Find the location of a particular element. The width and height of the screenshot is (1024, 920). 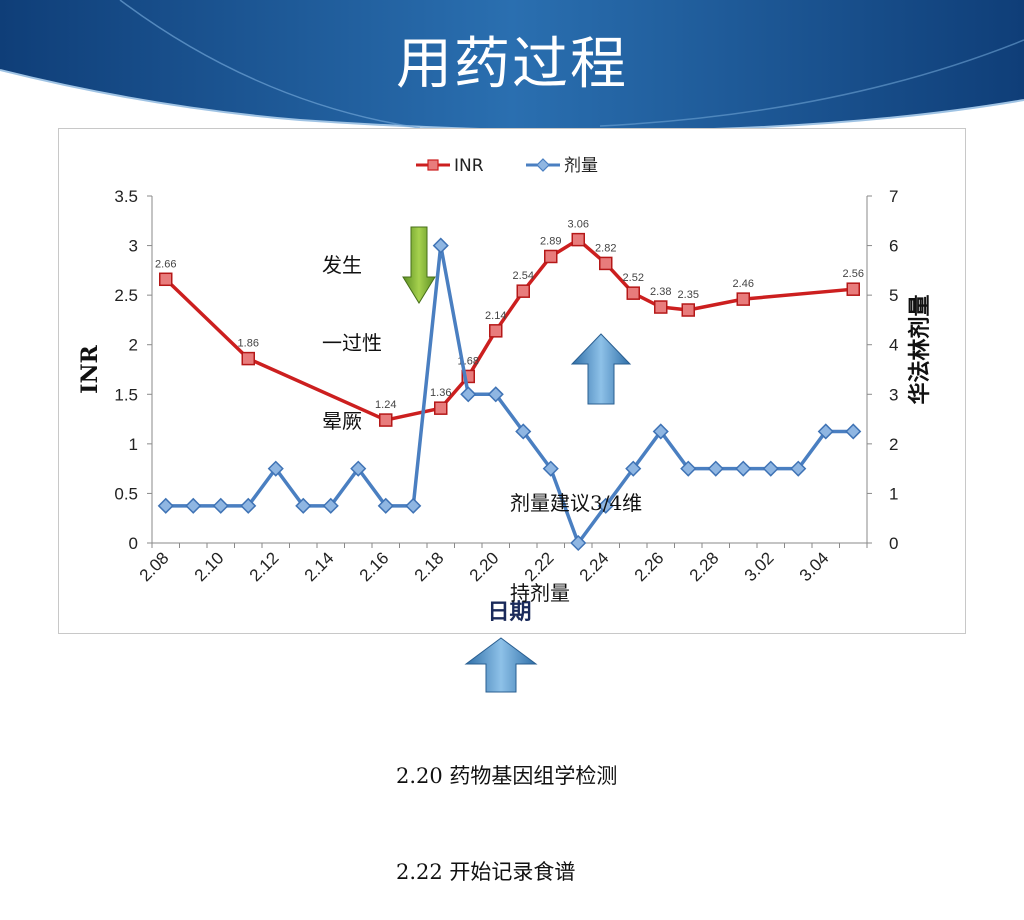

y2-tick-label: 7 is located at coordinates (893, 196).